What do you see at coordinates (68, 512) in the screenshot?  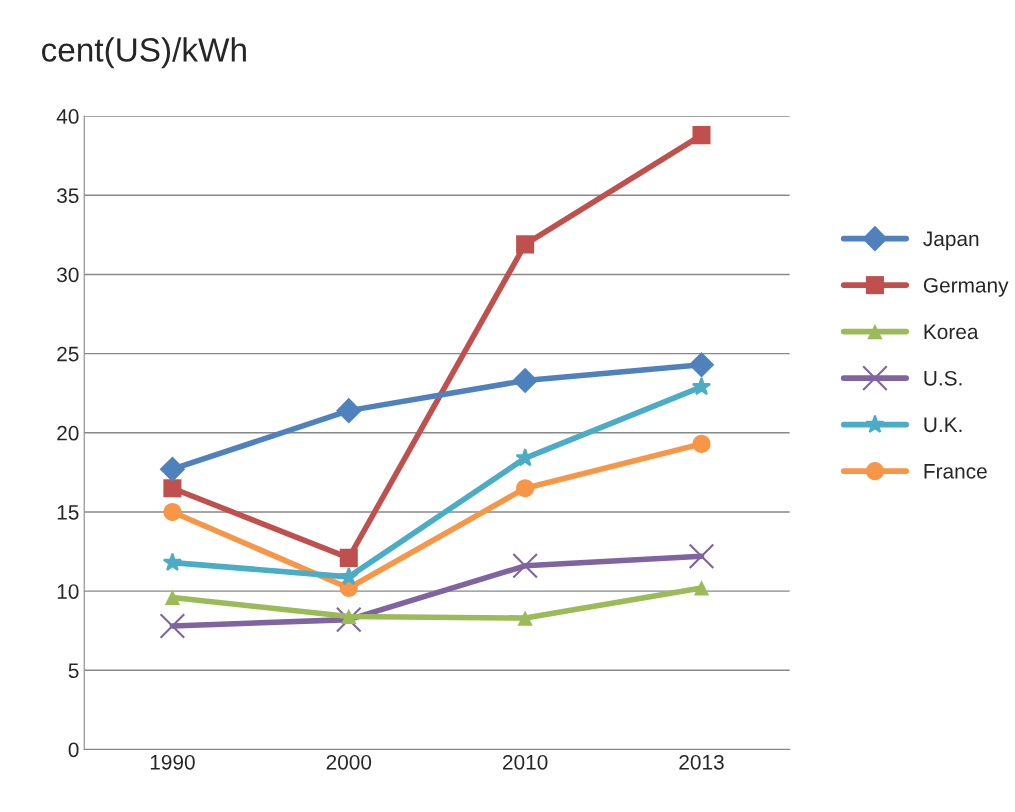 I see `y-tick-label: 15` at bounding box center [68, 512].